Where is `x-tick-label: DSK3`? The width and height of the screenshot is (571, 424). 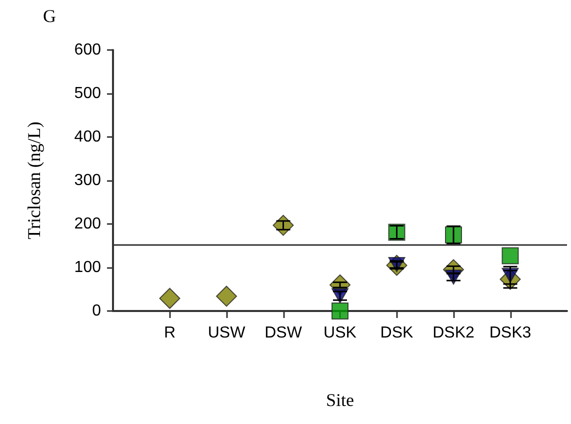 x-tick-label: DSK3 is located at coordinates (510, 333).